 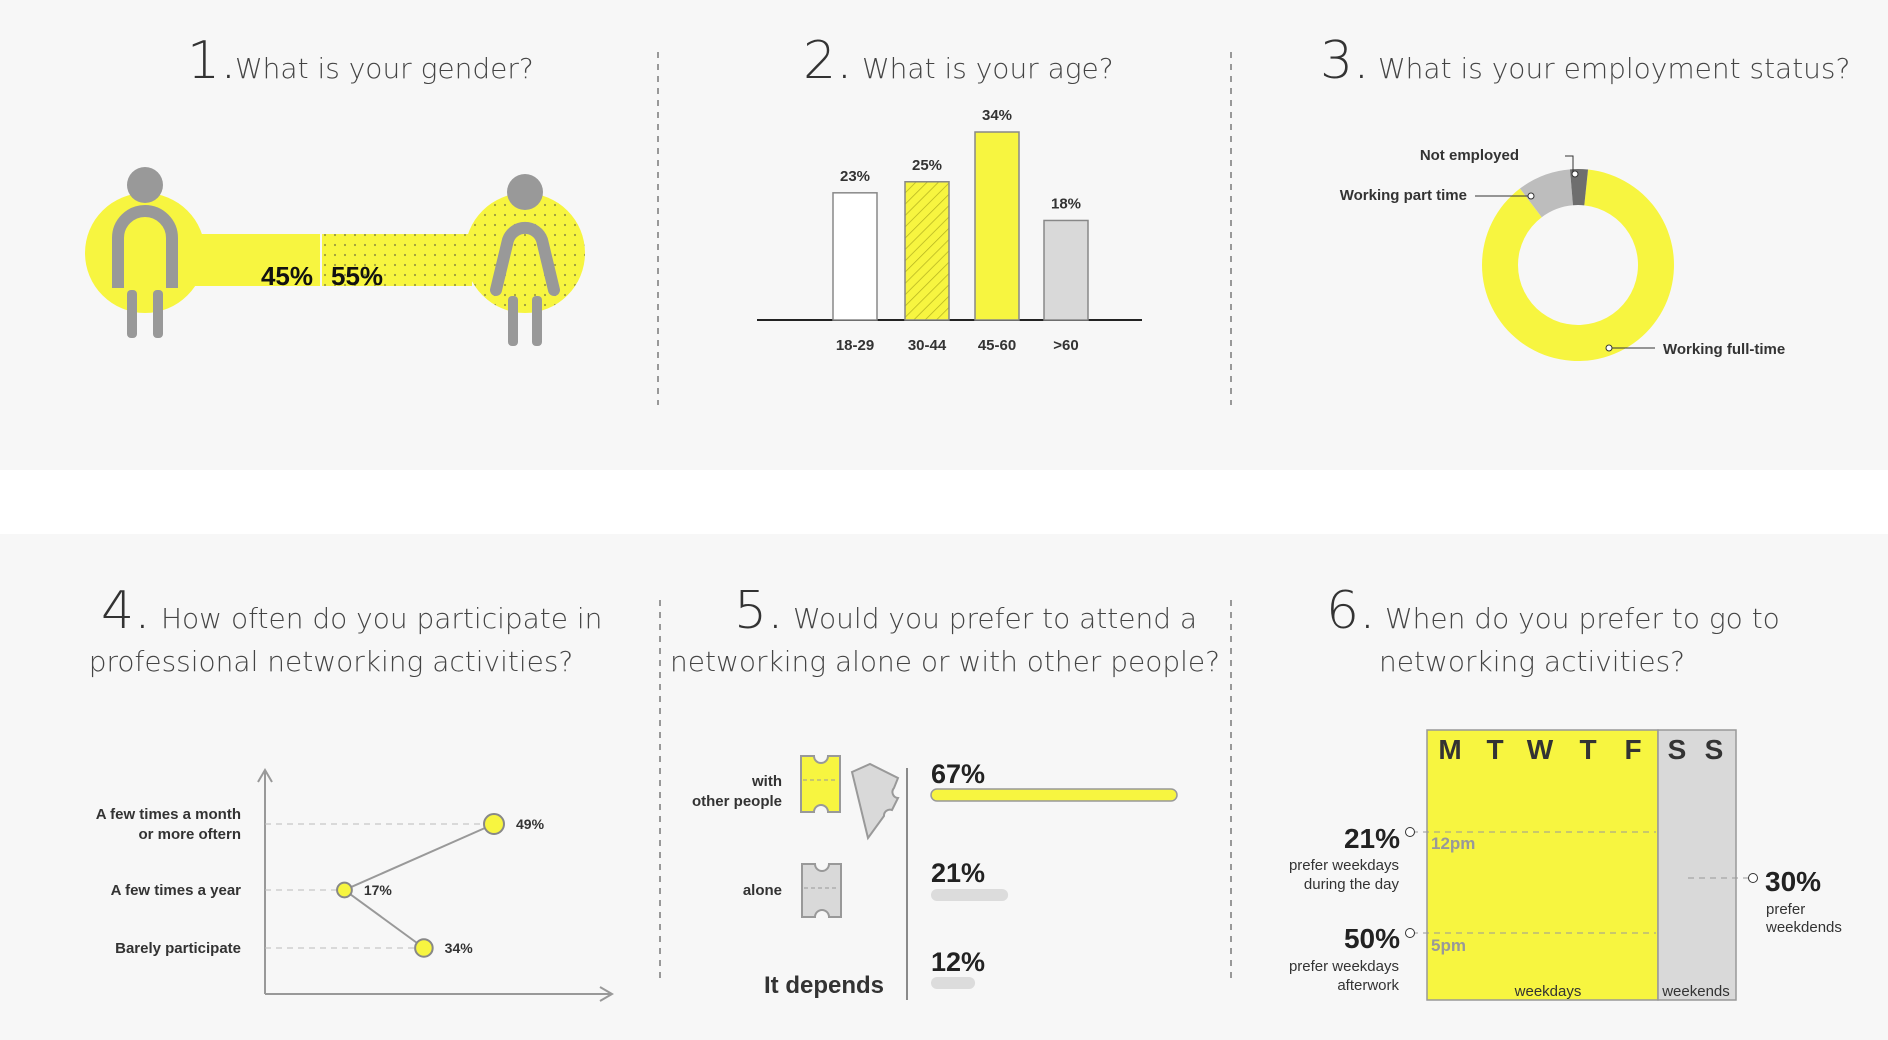 I want to click on female-circle, so click(x=525, y=253).